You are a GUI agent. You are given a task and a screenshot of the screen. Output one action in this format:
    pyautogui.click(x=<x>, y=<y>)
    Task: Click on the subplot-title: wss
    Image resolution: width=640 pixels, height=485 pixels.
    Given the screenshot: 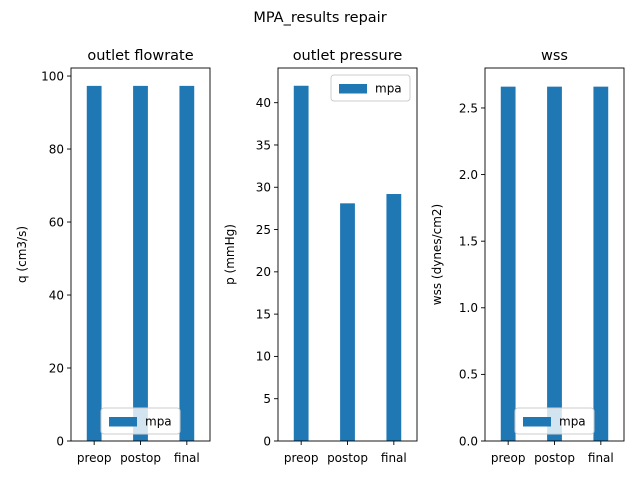 What is the action you would take?
    pyautogui.click(x=554, y=56)
    